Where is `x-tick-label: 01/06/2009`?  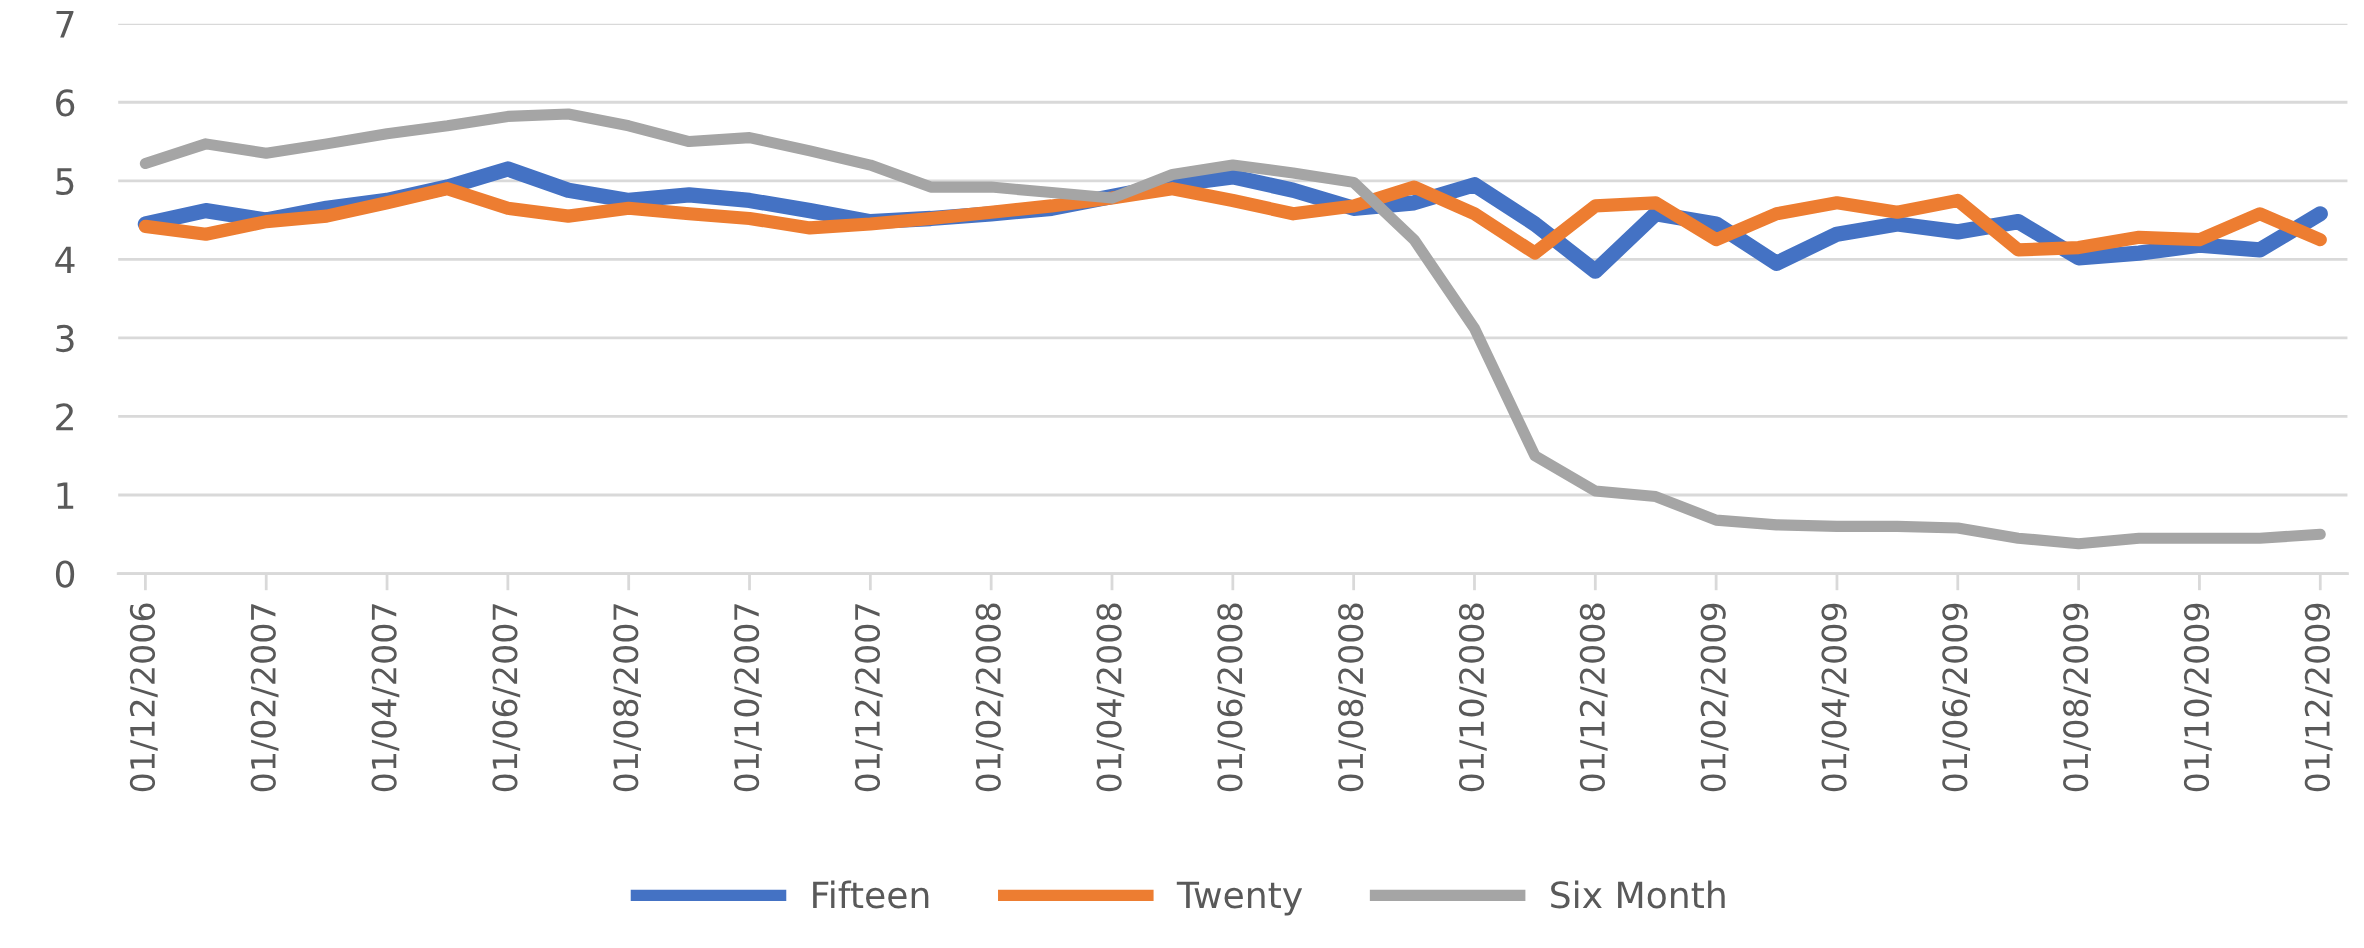 x-tick-label: 01/06/2009 is located at coordinates (1956, 697).